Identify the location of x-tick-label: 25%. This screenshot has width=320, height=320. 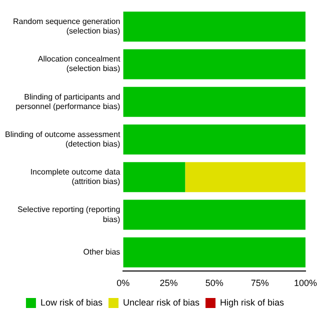
(169, 283).